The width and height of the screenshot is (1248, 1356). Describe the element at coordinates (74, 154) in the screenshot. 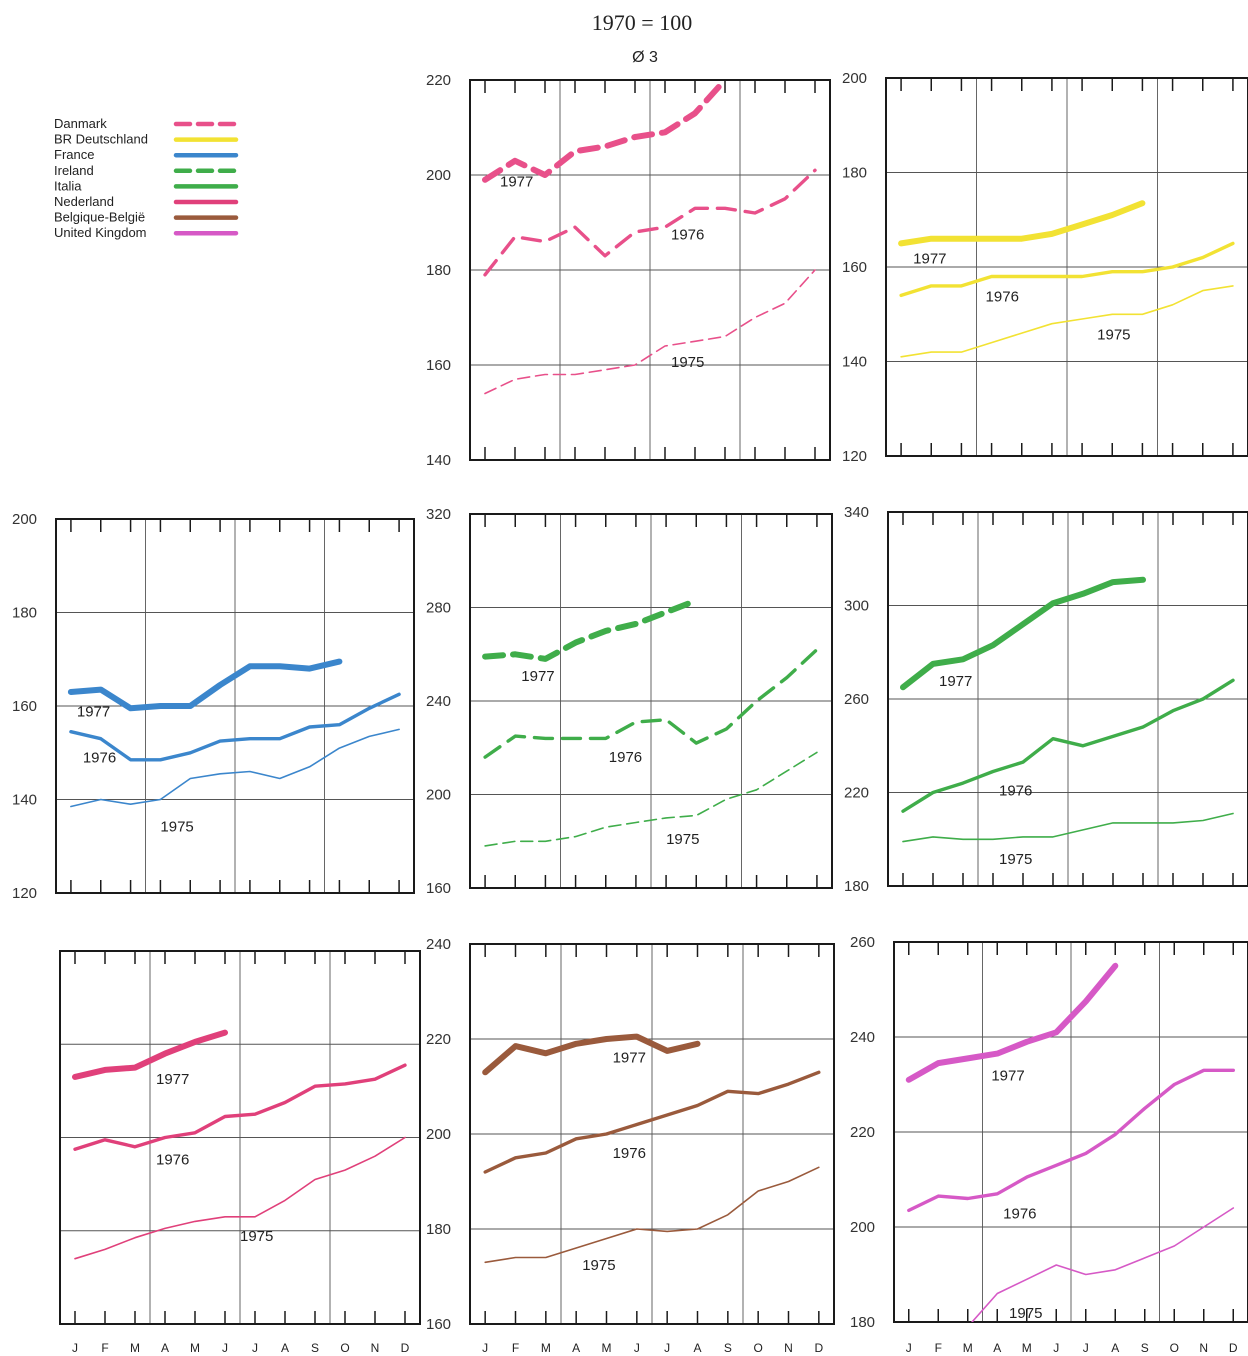

I see `legend-label-france: France` at that location.